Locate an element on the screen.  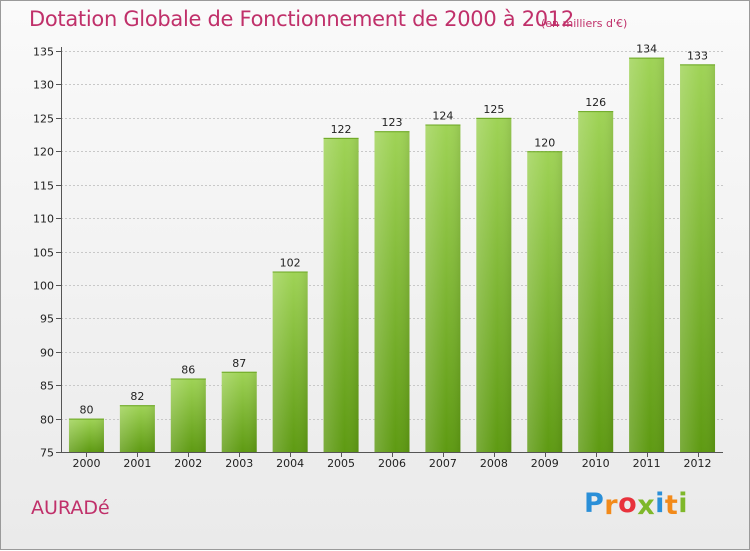
commune-name: AURADé is located at coordinates (70, 508).